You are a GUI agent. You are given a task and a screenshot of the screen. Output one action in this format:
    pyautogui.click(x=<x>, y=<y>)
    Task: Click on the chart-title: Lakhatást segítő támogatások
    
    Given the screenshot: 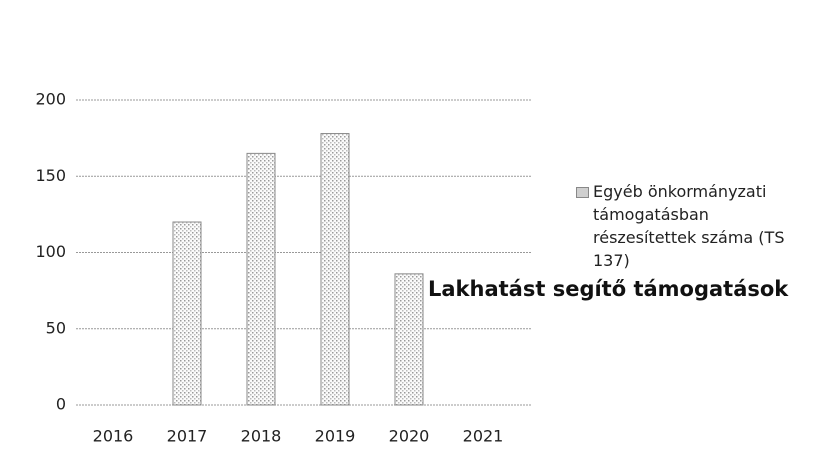 What is the action you would take?
    pyautogui.click(x=608, y=289)
    